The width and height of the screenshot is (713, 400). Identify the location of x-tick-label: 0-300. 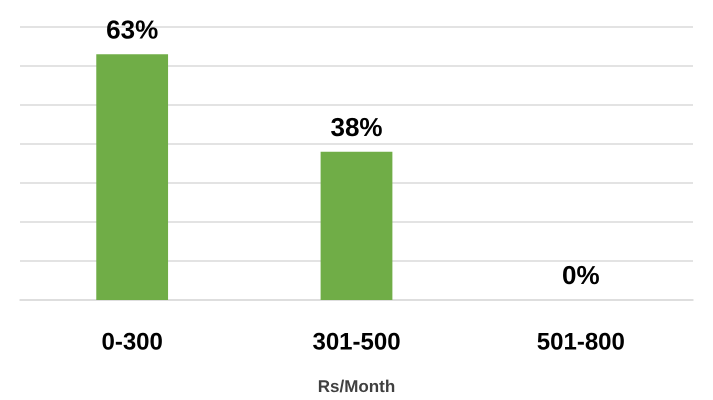
(132, 342).